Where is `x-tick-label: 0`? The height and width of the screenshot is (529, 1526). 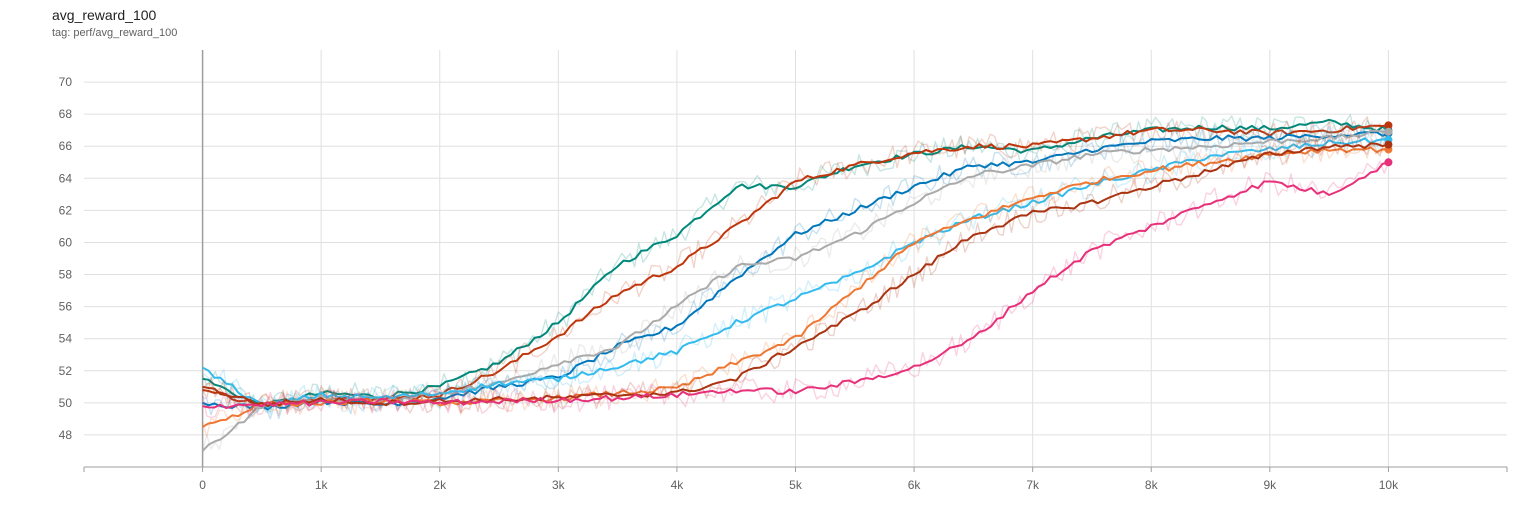 x-tick-label: 0 is located at coordinates (202, 485).